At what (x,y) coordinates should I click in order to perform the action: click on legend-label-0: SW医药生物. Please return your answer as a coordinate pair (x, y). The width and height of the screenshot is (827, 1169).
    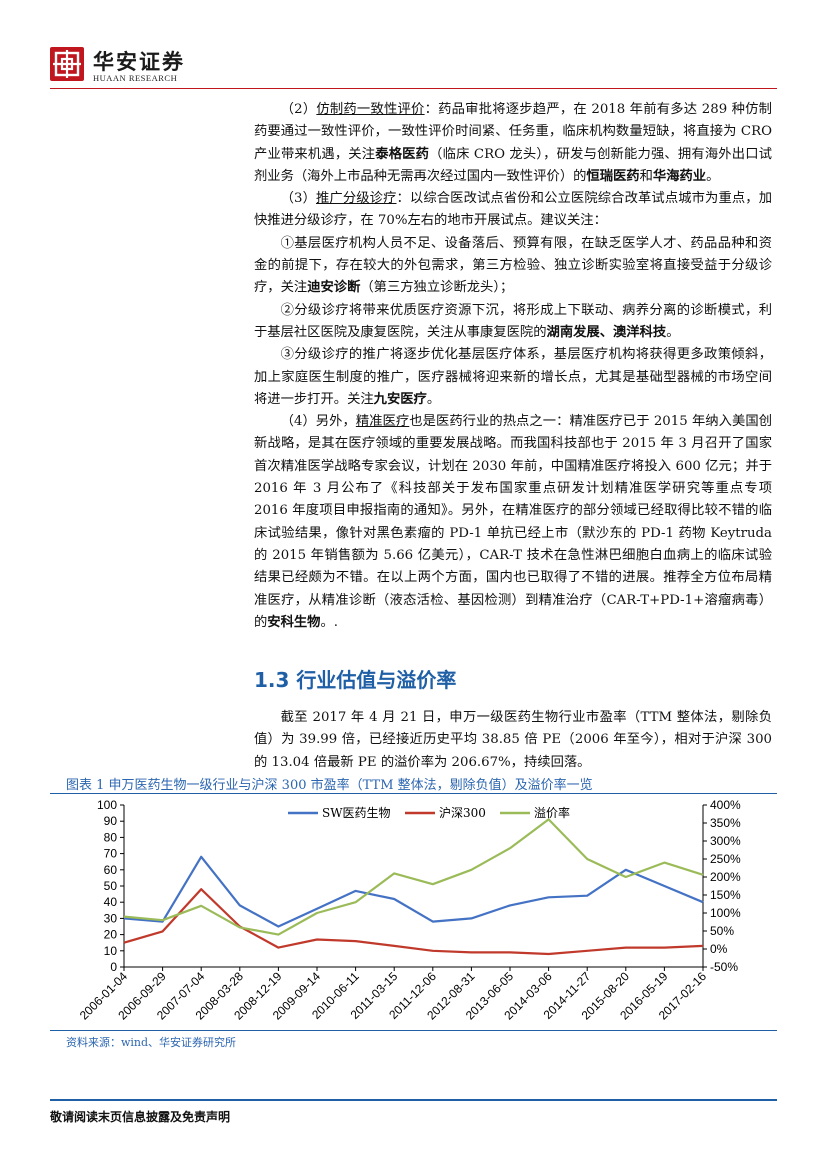
    Looking at the image, I should click on (356, 813).